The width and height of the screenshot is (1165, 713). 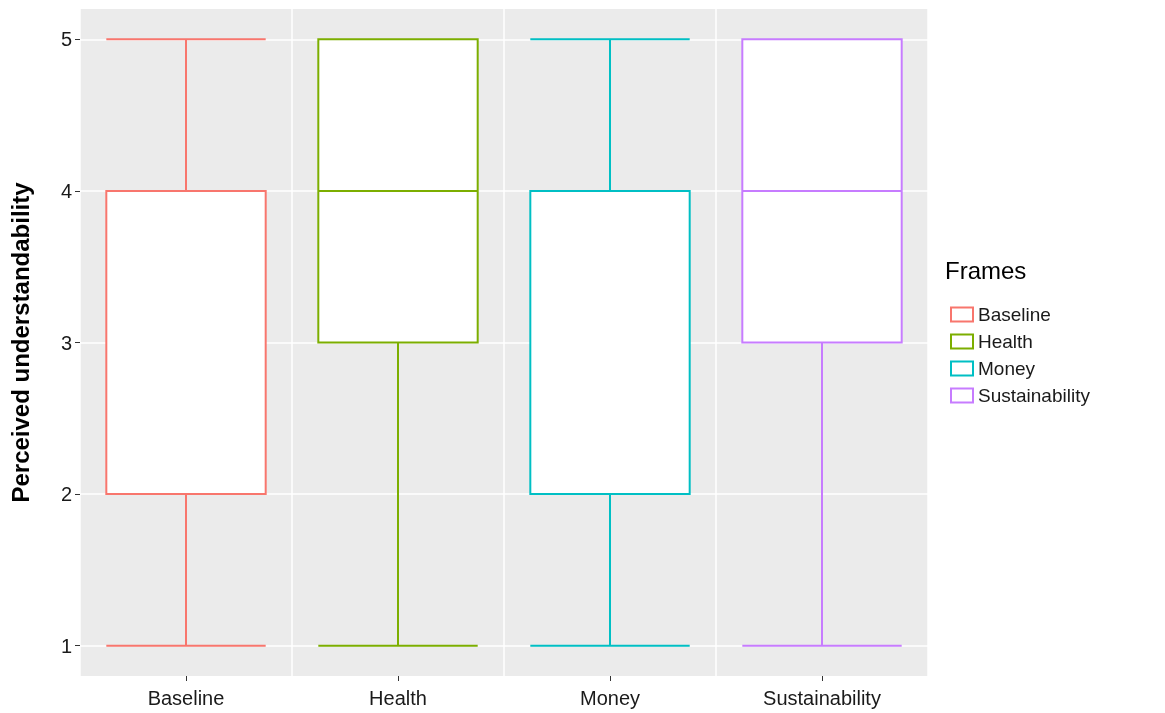 What do you see at coordinates (1007, 368) in the screenshot?
I see `legend-label: Money` at bounding box center [1007, 368].